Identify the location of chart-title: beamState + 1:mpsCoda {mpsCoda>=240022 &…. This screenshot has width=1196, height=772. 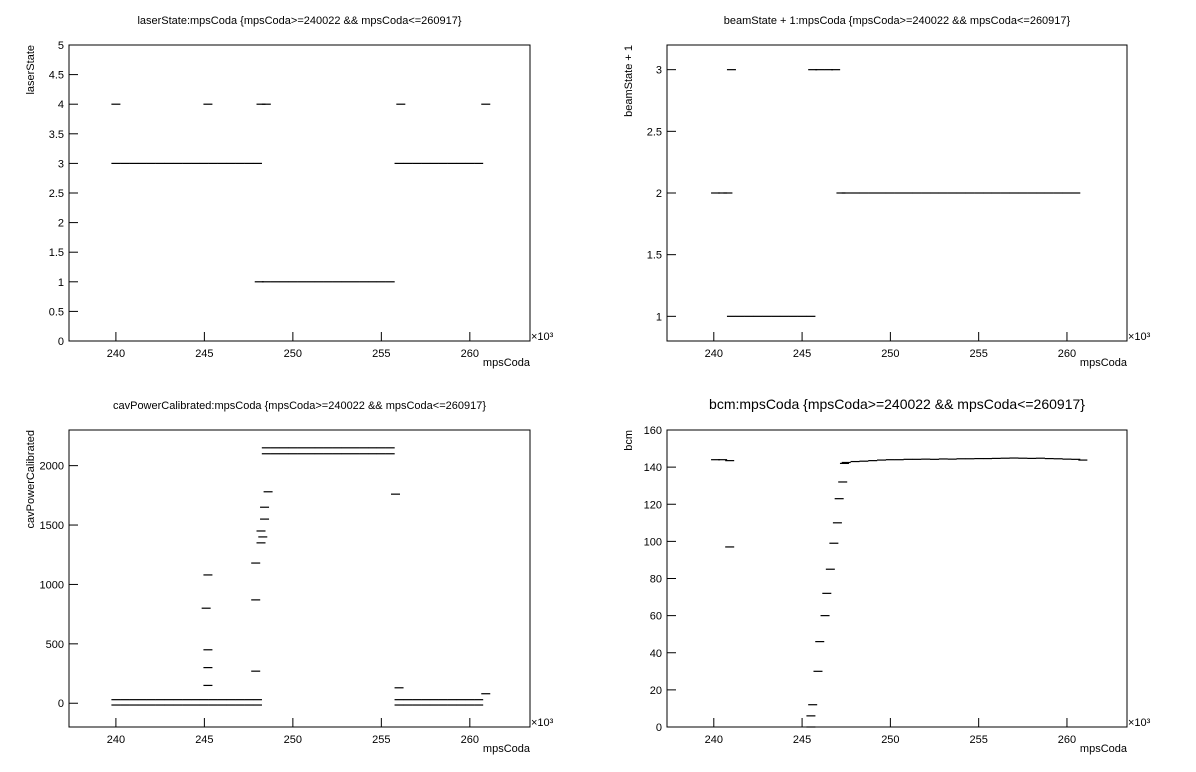
(897, 21).